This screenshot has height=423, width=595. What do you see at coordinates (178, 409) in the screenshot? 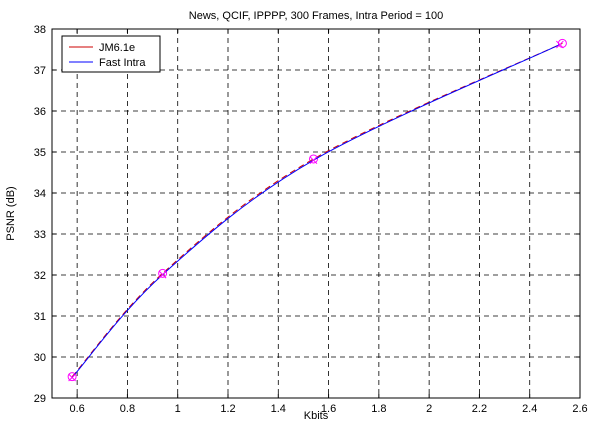
I see `x-tick-label: 1` at bounding box center [178, 409].